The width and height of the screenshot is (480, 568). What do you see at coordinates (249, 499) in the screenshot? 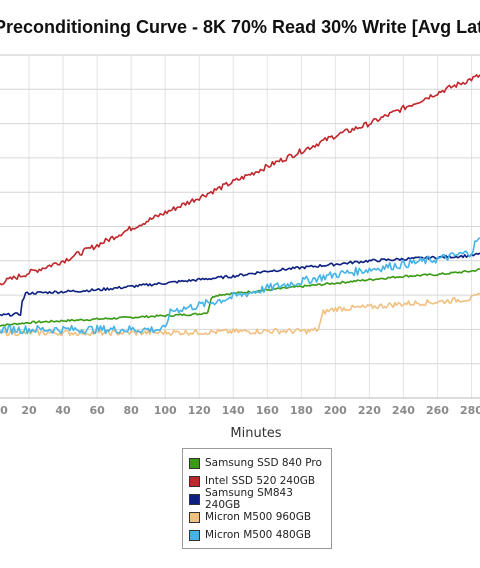
I see `legend-label: Samsung SM843 240GB` at bounding box center [249, 499].